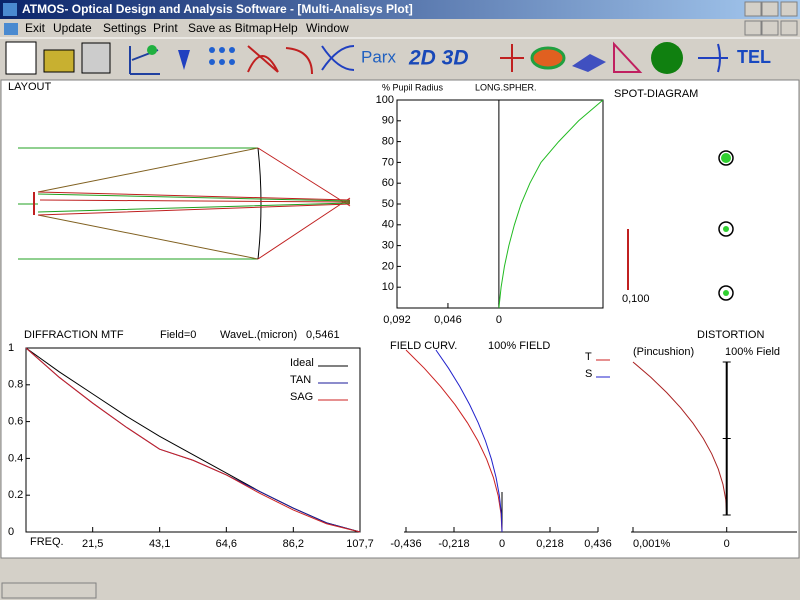 The height and width of the screenshot is (600, 800). I want to click on tool-mtf, so click(263, 59).